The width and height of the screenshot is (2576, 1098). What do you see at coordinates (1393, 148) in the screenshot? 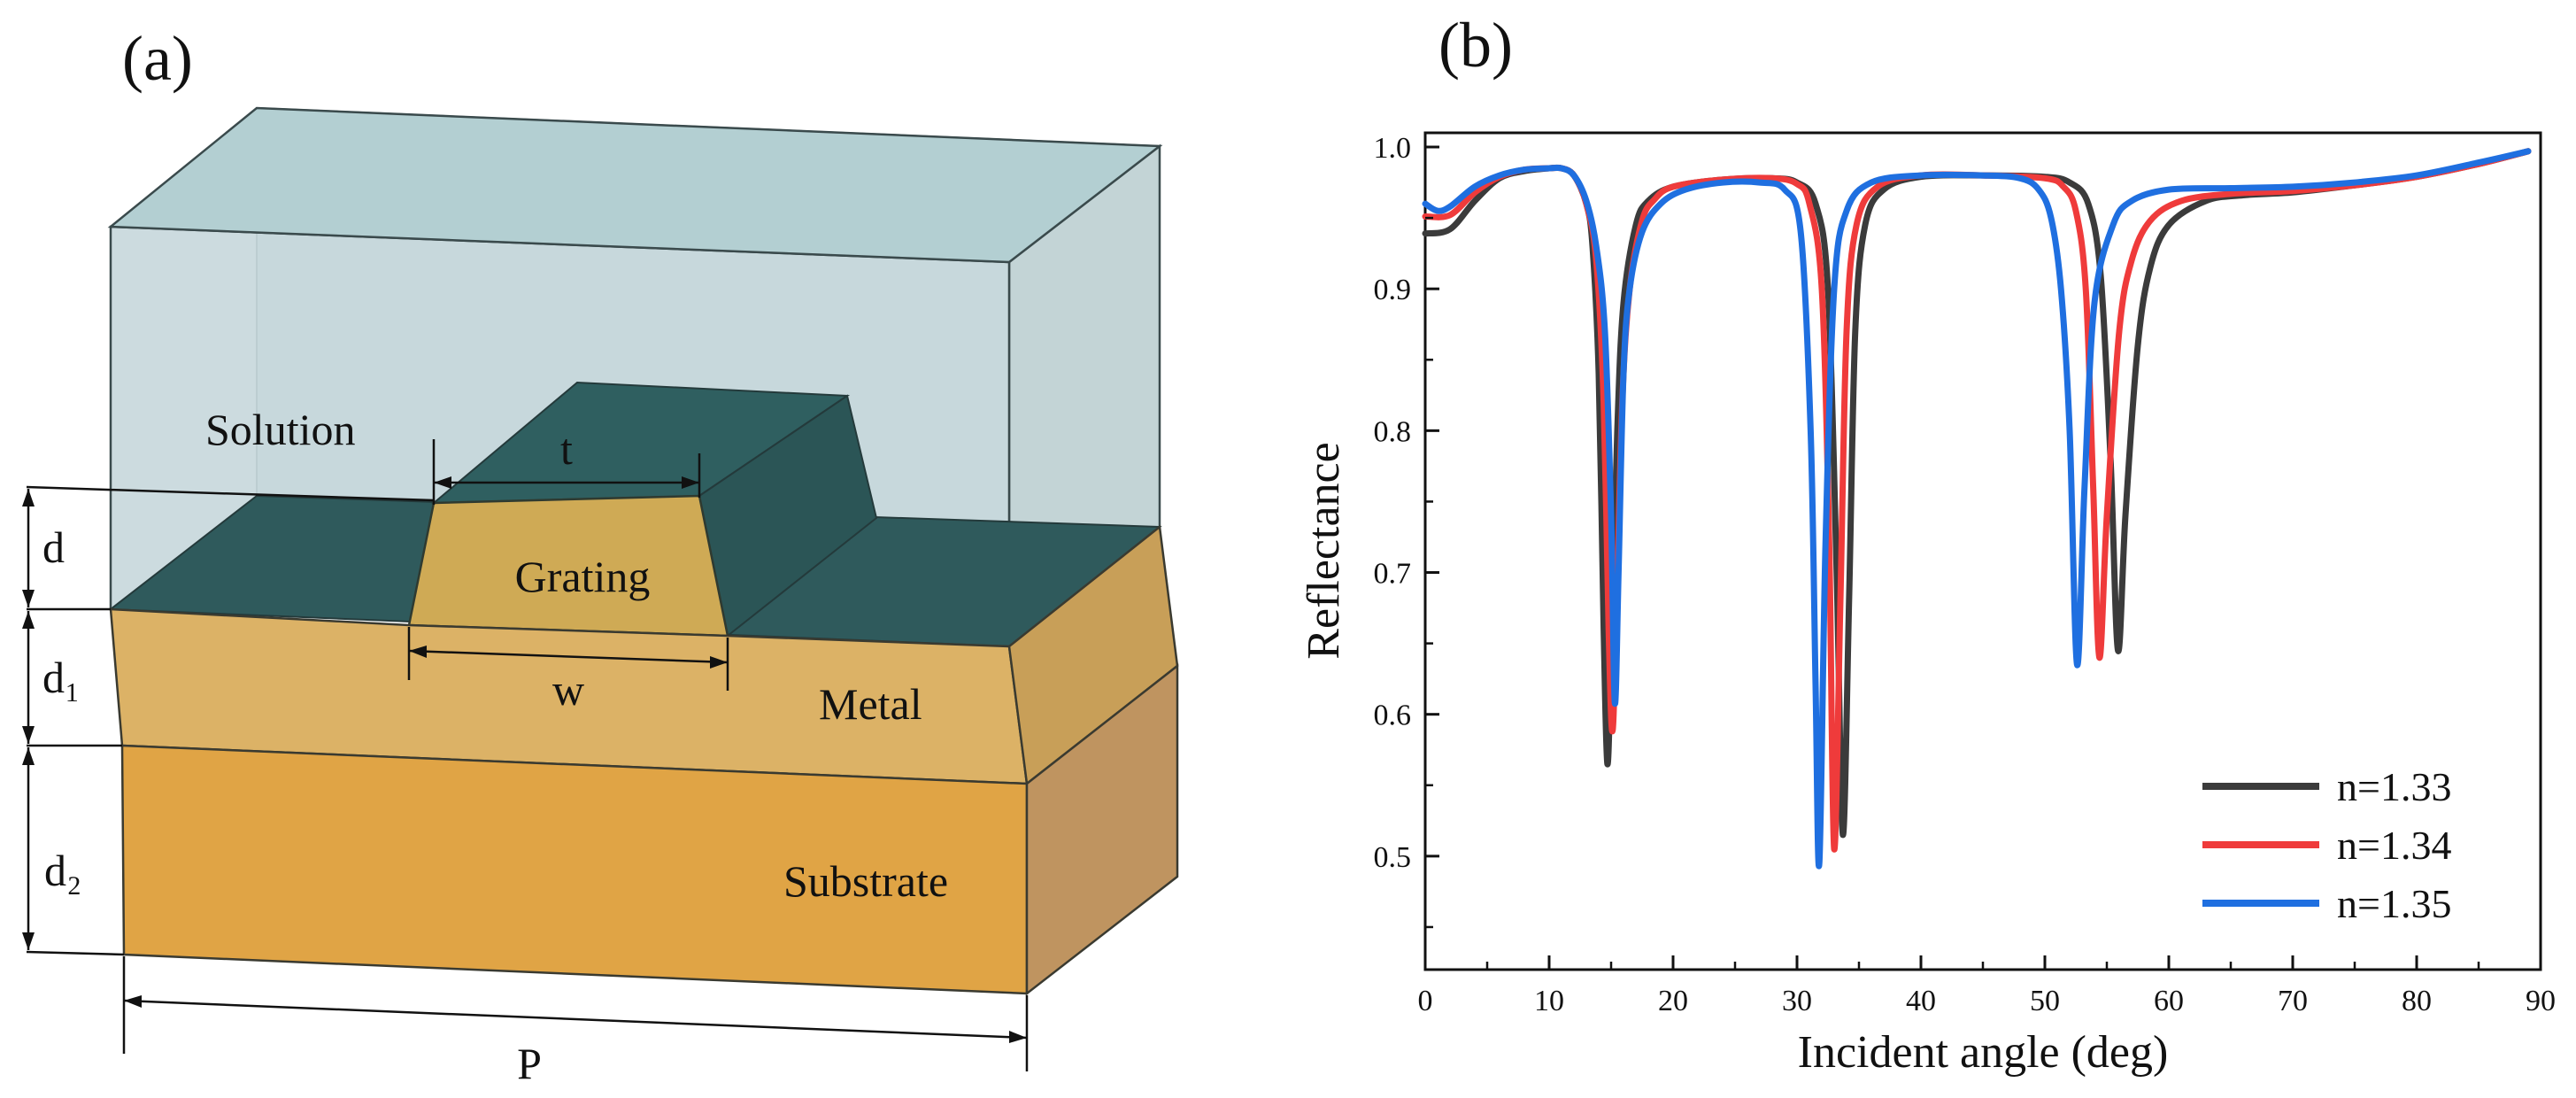
I see `y-tick-label-1.0: 1.0` at bounding box center [1393, 148].